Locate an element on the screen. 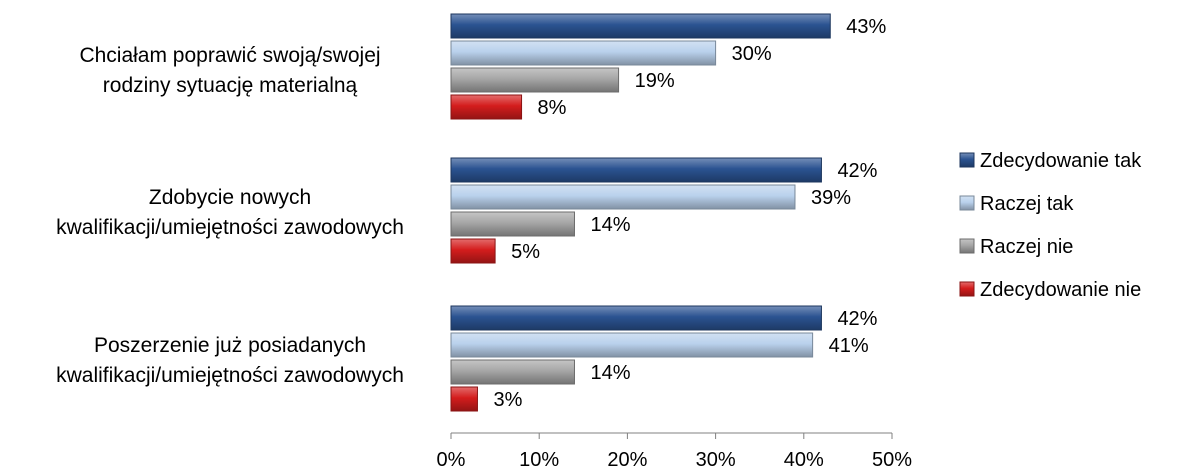 This screenshot has height=473, width=1177. x-tick-label: 30% is located at coordinates (716, 460).